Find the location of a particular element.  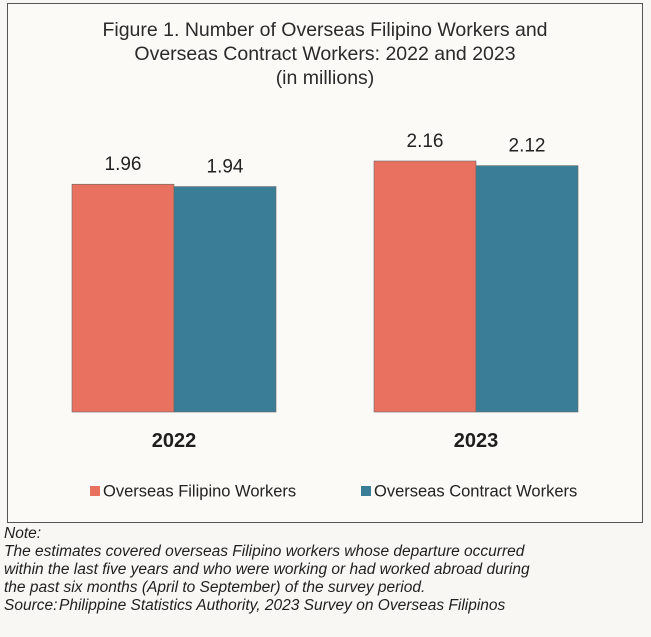

note-label: Note: is located at coordinates (23, 533).